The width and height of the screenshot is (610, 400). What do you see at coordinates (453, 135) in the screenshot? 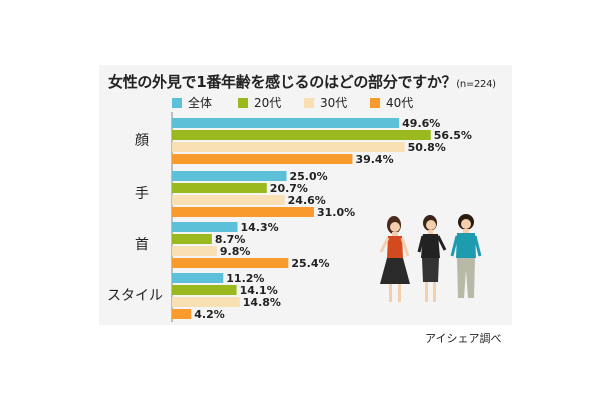
I see `data-label: 56.5%` at bounding box center [453, 135].